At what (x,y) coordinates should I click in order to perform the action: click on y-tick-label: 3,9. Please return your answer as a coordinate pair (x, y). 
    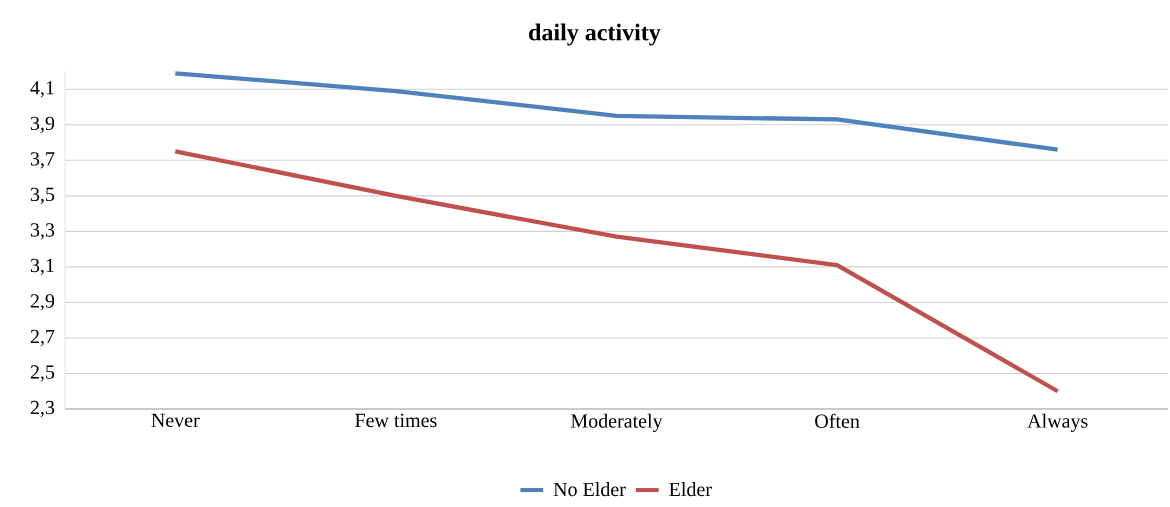
    Looking at the image, I should click on (42, 124).